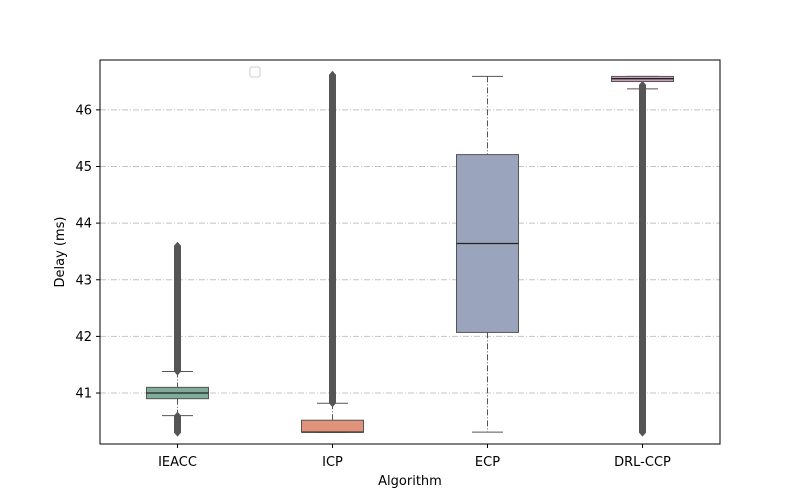 The height and width of the screenshot is (500, 800). What do you see at coordinates (177, 462) in the screenshot?
I see `x-tick-label: IEACC` at bounding box center [177, 462].